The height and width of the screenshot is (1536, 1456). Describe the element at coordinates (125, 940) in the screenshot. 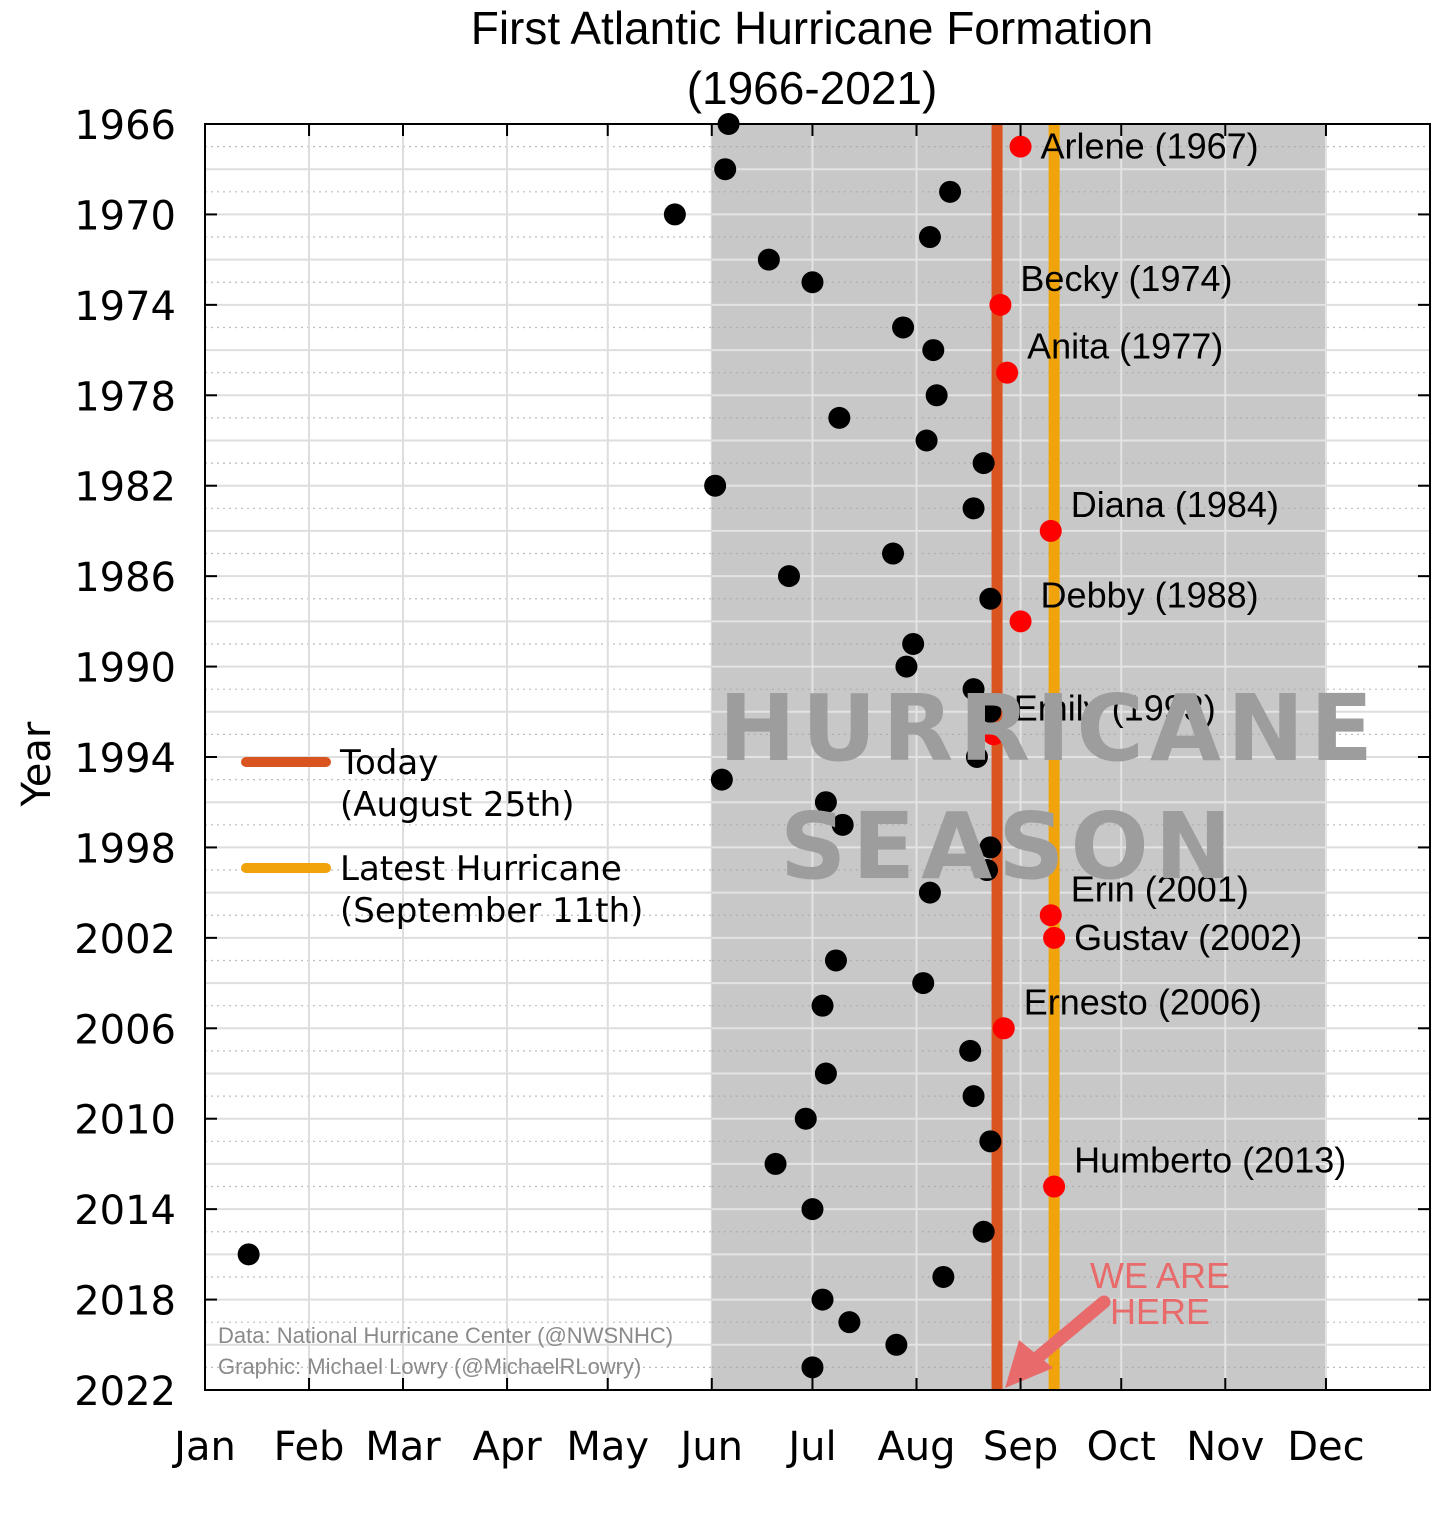

I see `y-tick-label: 2002` at that location.